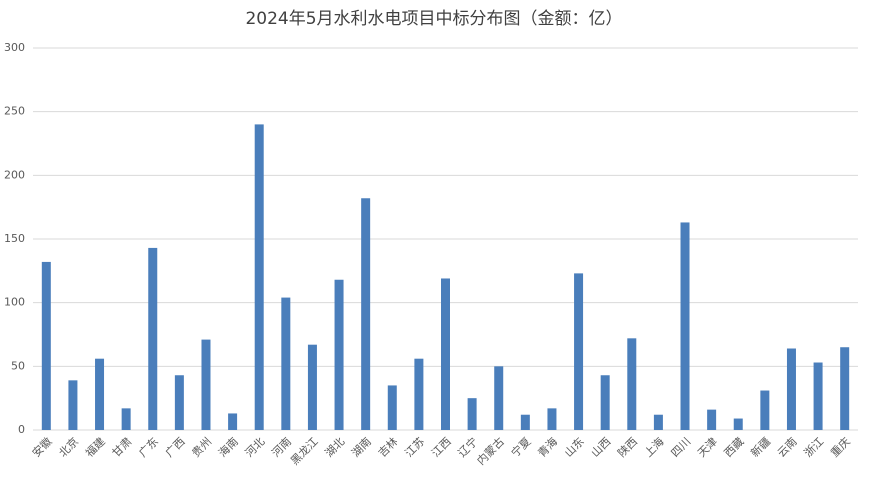 The height and width of the screenshot is (483, 869). I want to click on x-tick-label: 云南, so click(787, 447).